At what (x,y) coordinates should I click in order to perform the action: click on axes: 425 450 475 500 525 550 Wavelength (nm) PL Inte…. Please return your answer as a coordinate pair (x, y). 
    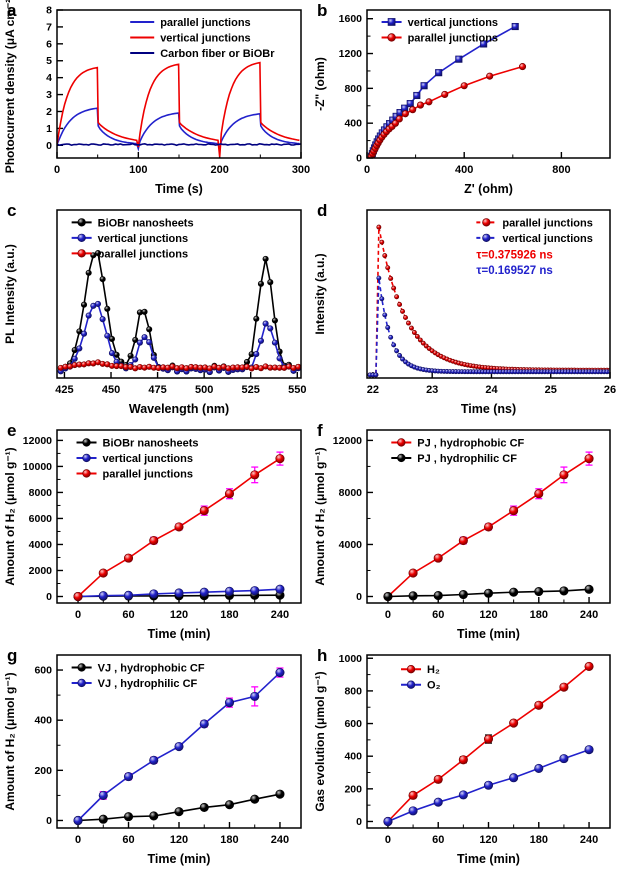
    Looking at the image, I should click on (154, 330).